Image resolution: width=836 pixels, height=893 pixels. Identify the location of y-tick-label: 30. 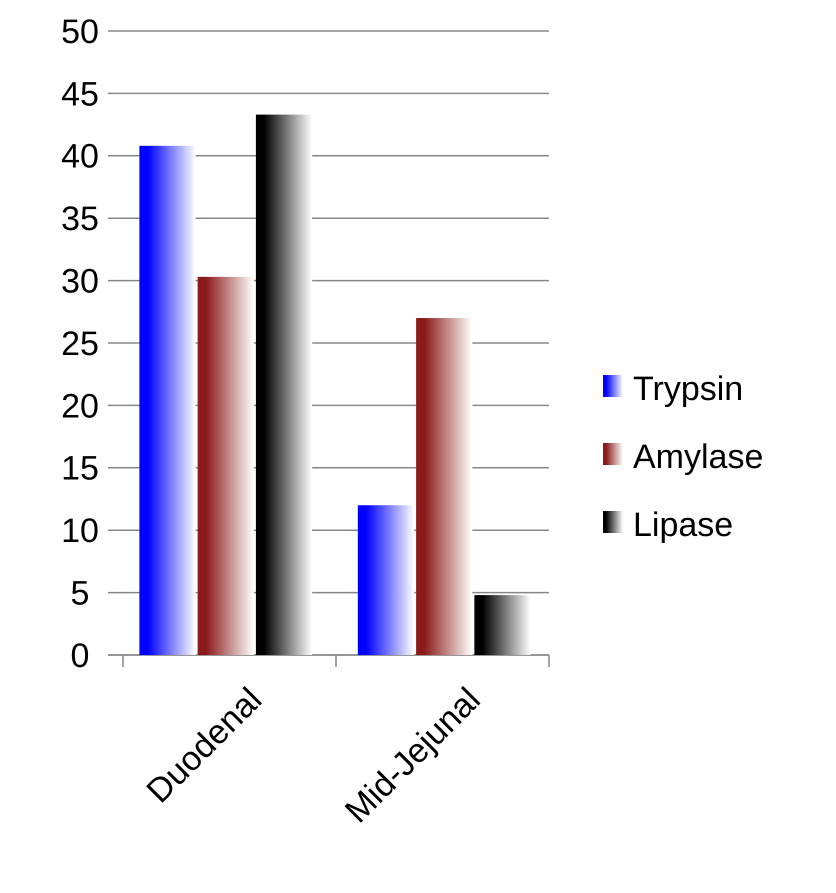
(80, 281).